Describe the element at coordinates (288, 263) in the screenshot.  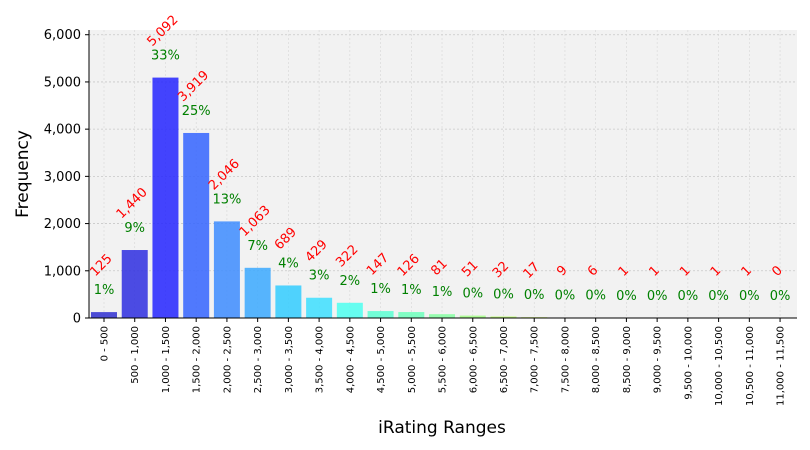
I see `percent-label: 4%` at that location.